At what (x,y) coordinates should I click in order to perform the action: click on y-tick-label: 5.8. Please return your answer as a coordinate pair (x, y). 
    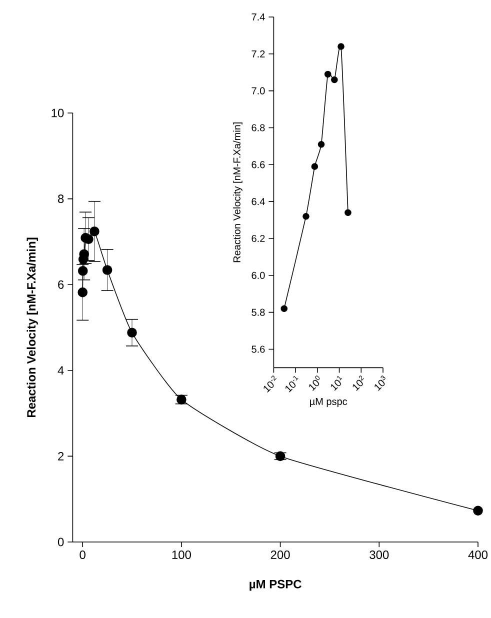
    Looking at the image, I should click on (258, 312).